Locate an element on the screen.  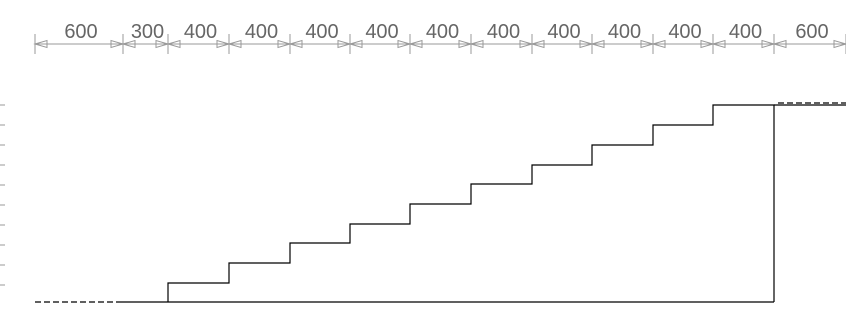
dimension-chain: 600 300 400 400 400 400 400 400 400 400 400 400 600 is located at coordinates (439, 37).